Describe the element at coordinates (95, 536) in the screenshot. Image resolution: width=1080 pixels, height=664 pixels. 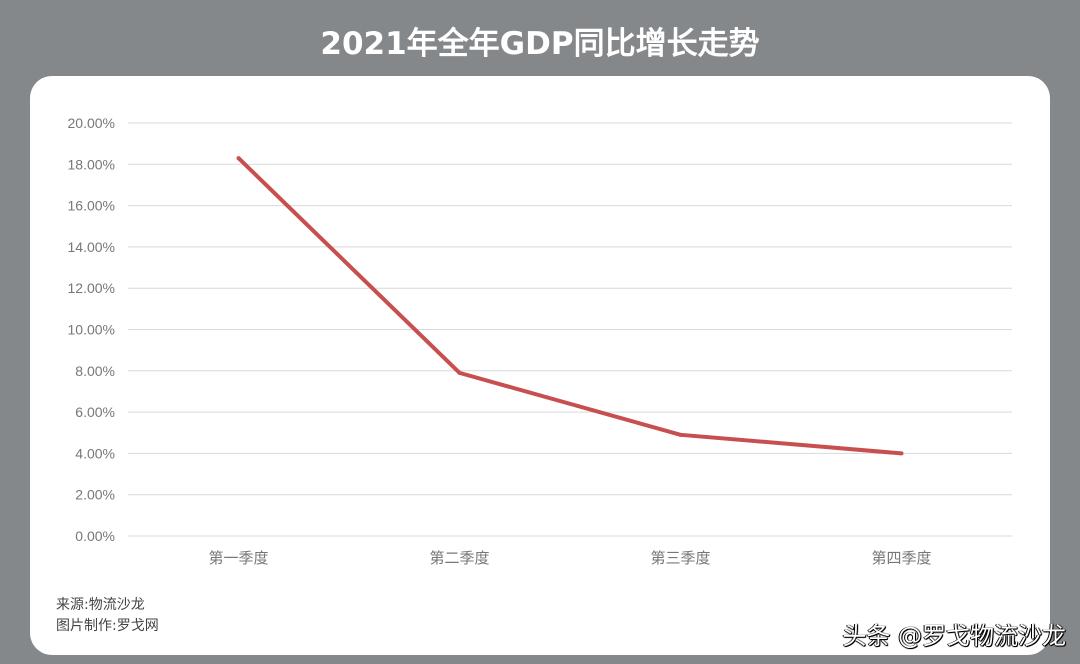
I see `y-tick-label: 0.00%` at that location.